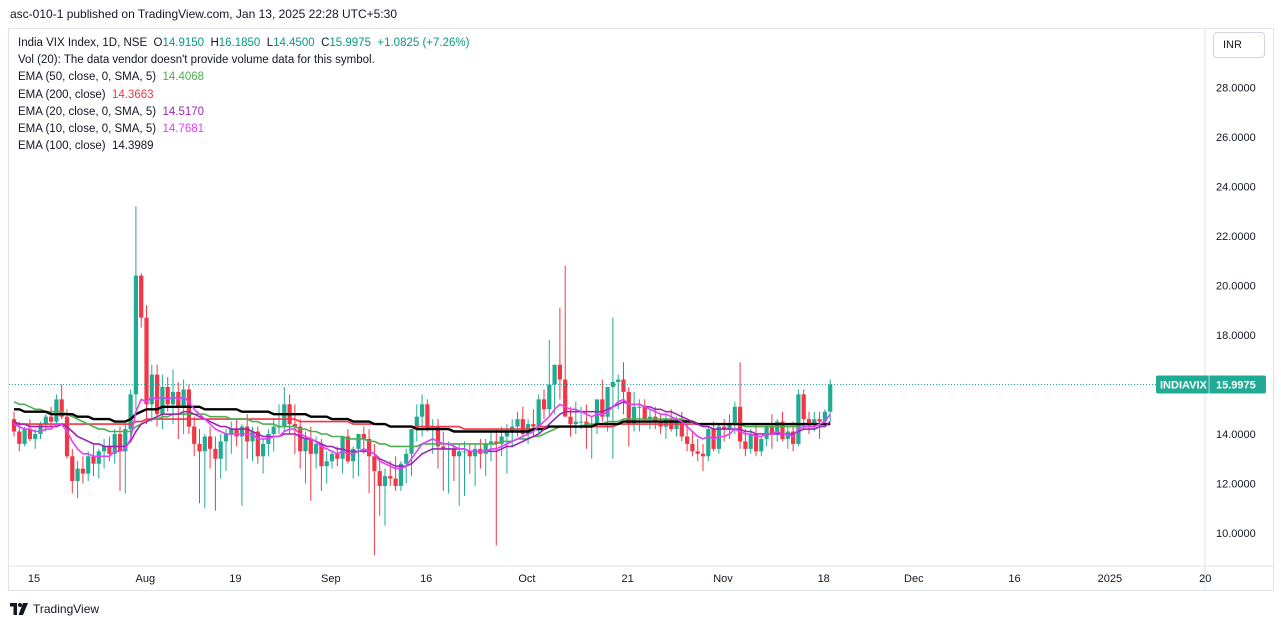  Describe the element at coordinates (270, 43) in the screenshot. I see `legend-l-label: L` at that location.